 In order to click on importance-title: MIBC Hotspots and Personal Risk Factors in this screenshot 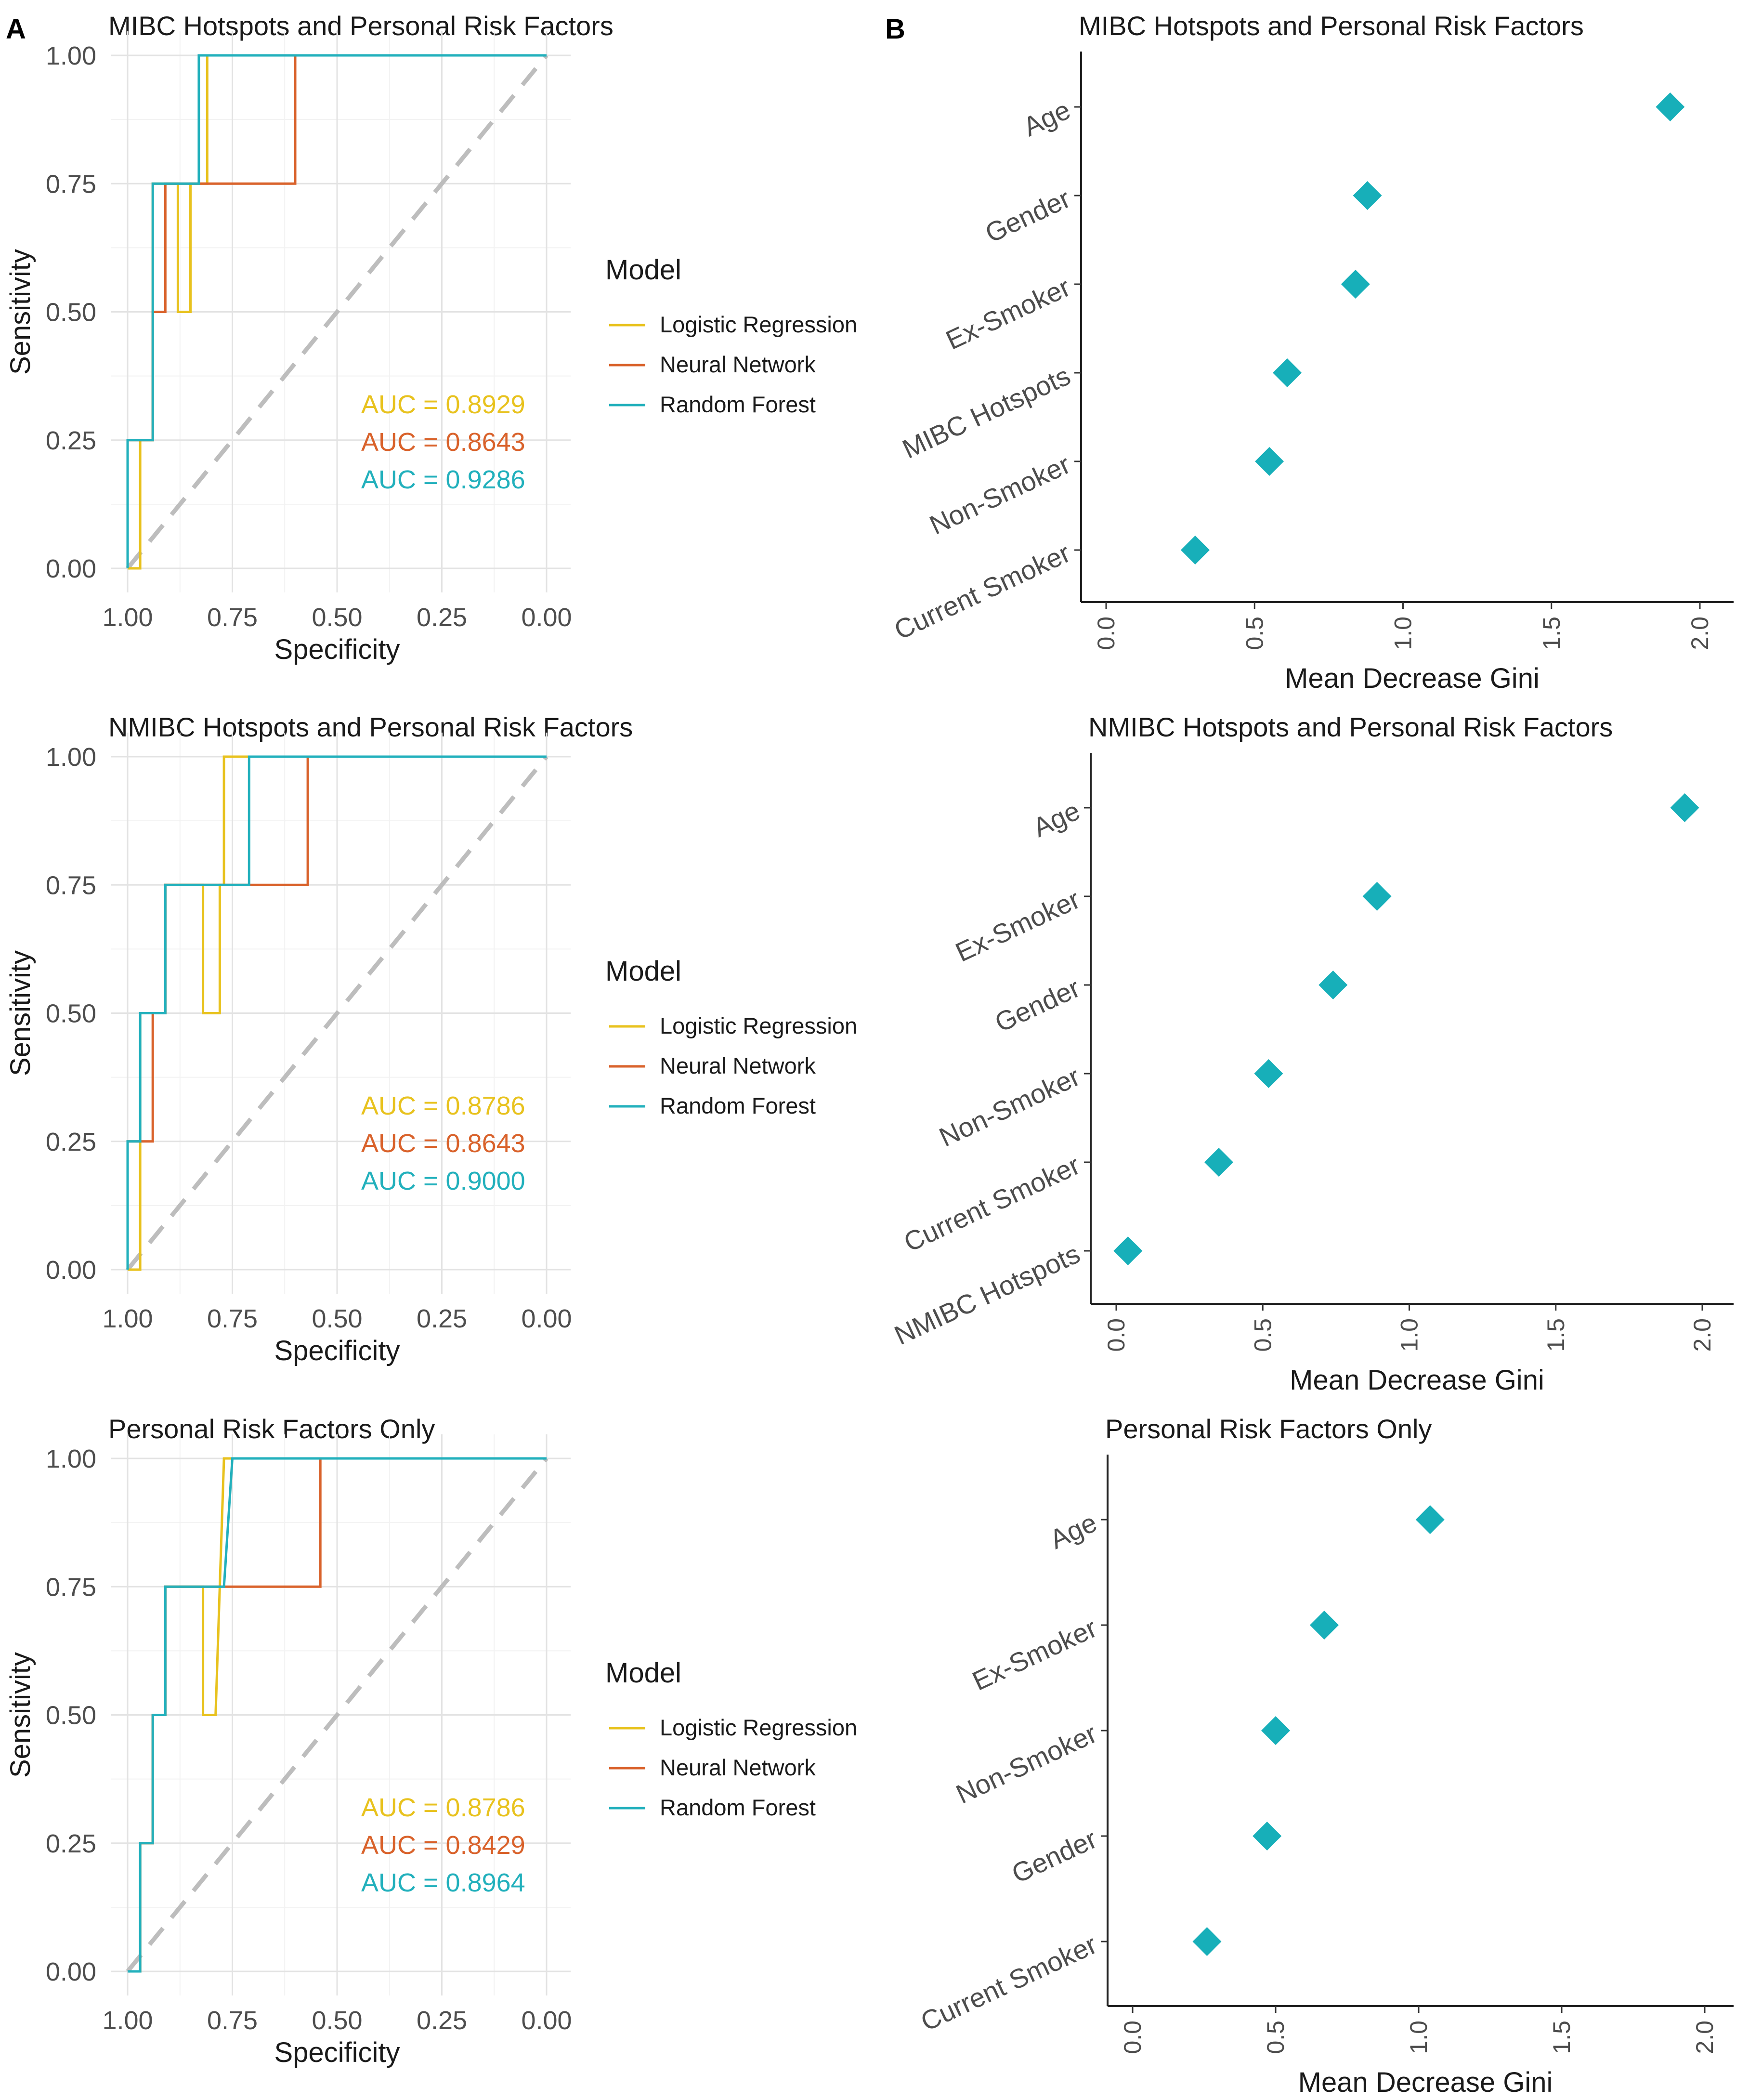, I will do `click(1331, 26)`.